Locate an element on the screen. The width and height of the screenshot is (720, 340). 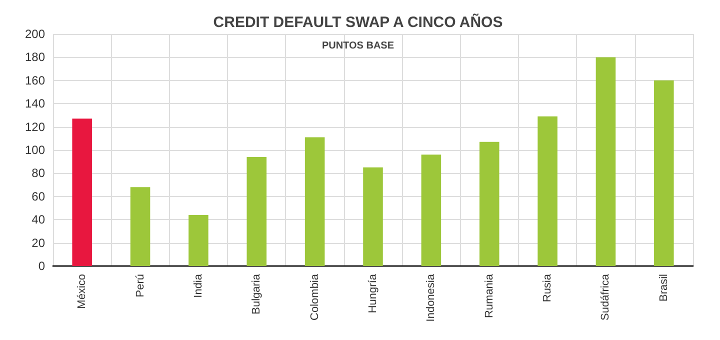
x-tick-label: Indonesia is located at coordinates (431, 297).